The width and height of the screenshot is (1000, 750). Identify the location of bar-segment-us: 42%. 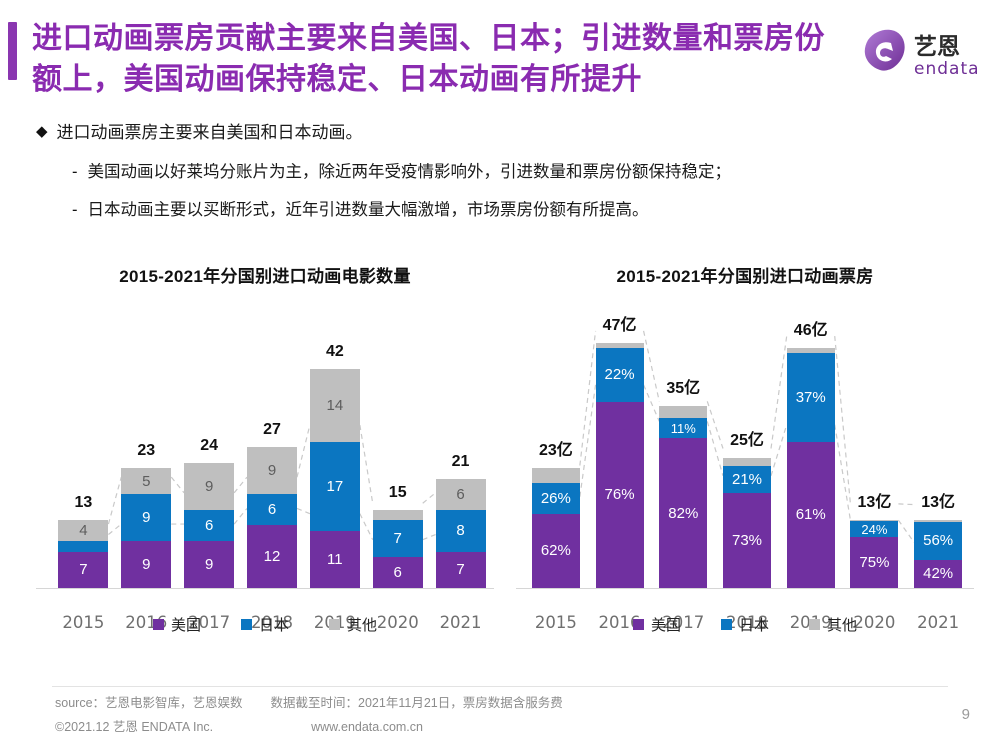
(938, 573).